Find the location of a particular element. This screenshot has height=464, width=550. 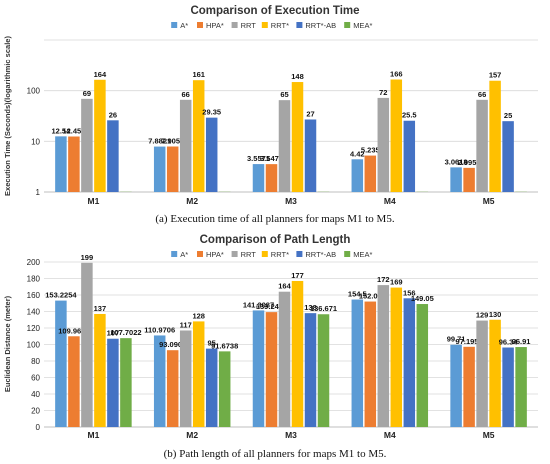

data-label: 72 is located at coordinates (383, 92).